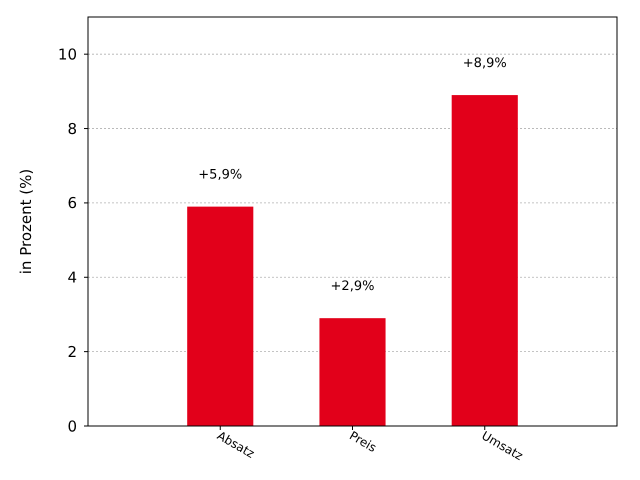  I want to click on data-label: +2,9%, so click(352, 286).